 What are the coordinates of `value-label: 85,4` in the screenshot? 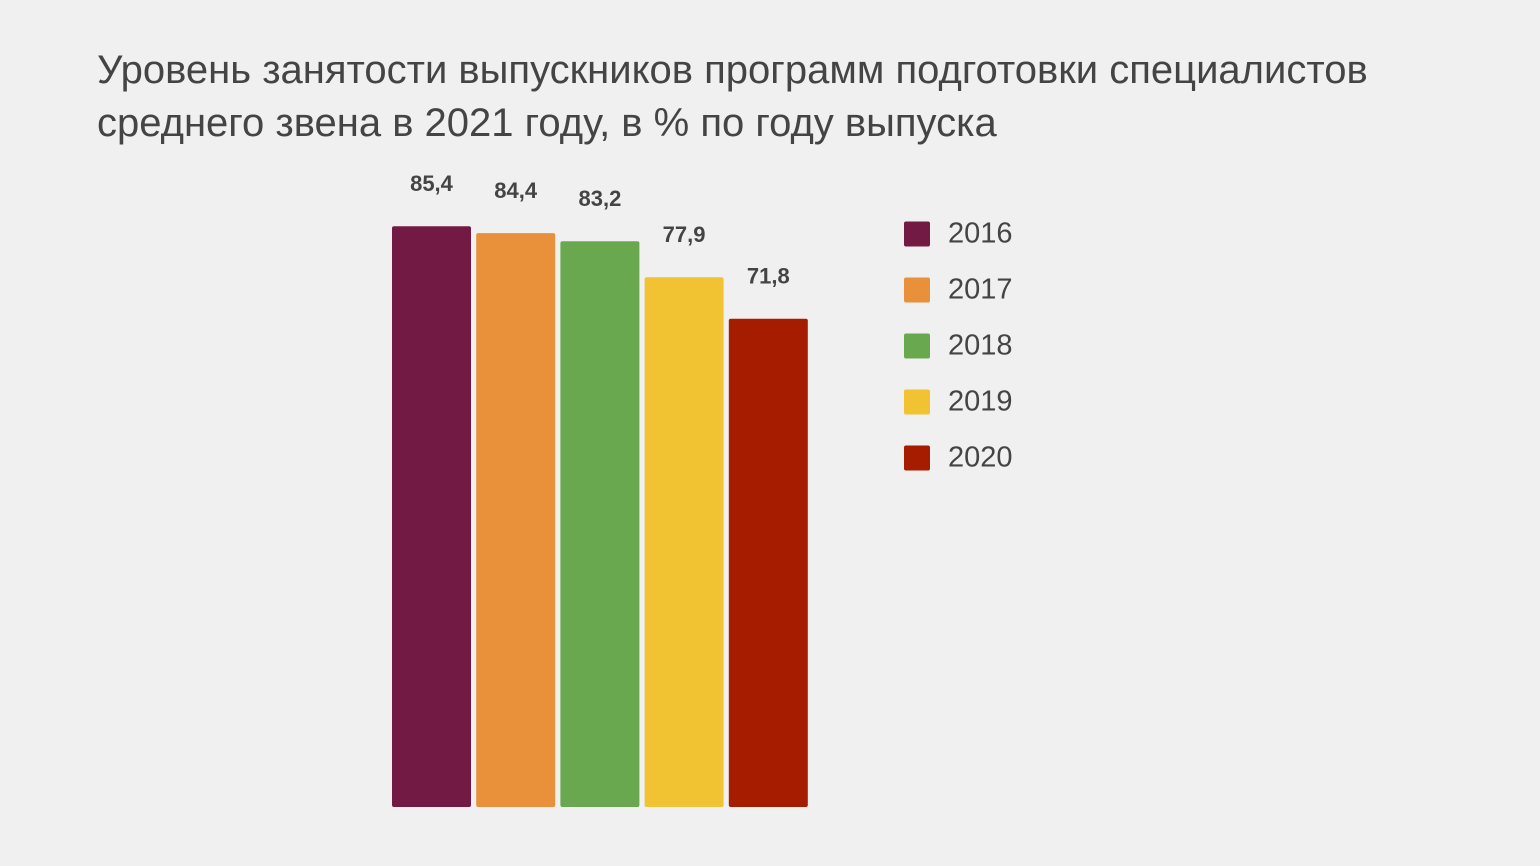 It's located at (432, 183).